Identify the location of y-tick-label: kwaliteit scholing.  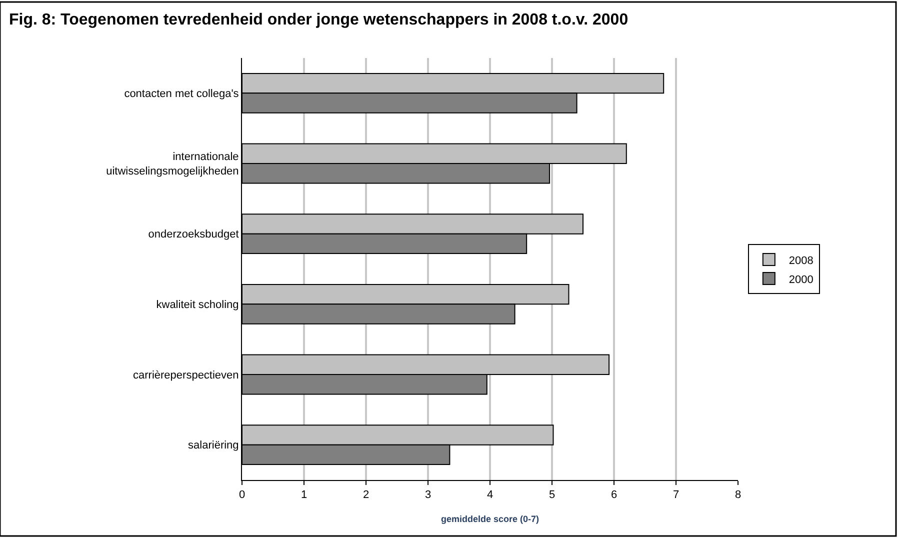
(197, 305).